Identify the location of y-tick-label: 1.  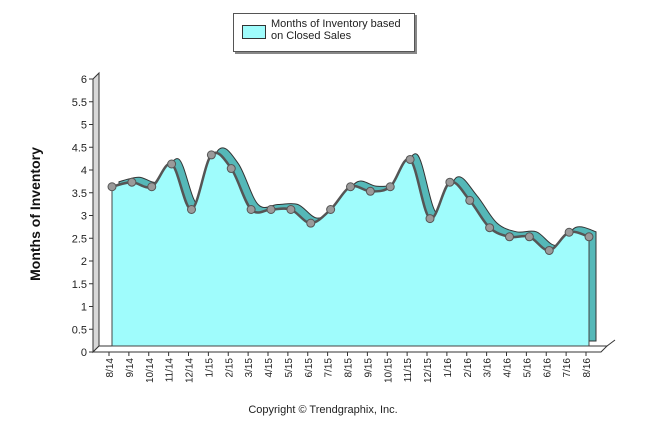
(84, 308).